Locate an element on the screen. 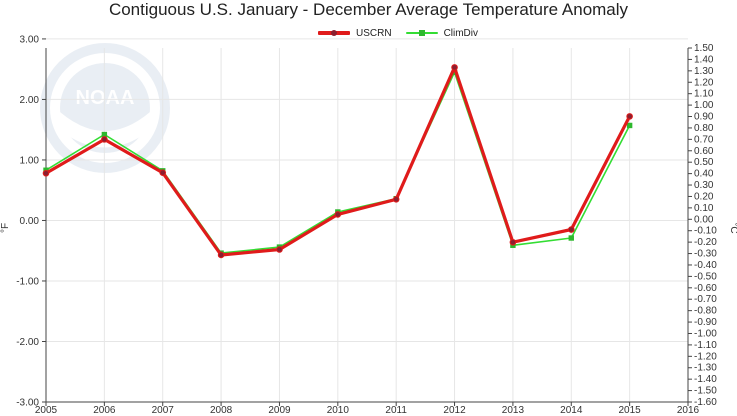 The height and width of the screenshot is (416, 737). legend-label-climdiv: ClimDiv is located at coordinates (461, 33).